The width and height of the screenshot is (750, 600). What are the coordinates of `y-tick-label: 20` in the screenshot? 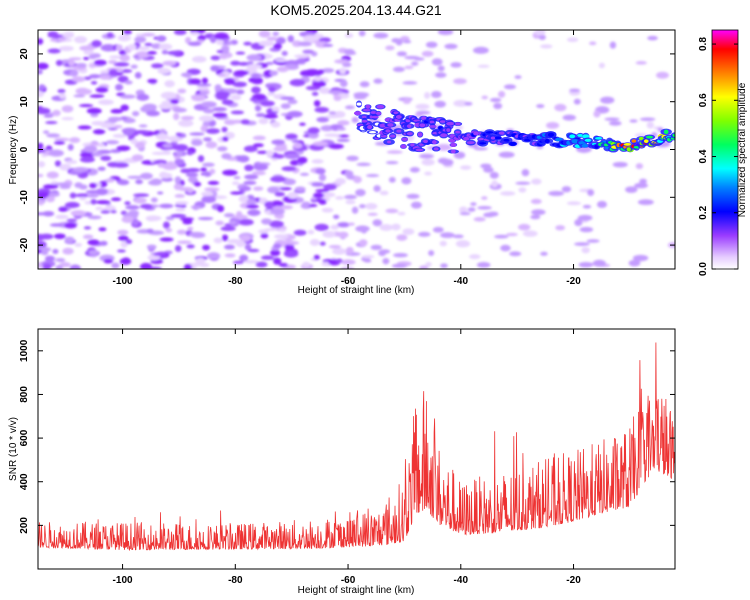 It's located at (24, 54).